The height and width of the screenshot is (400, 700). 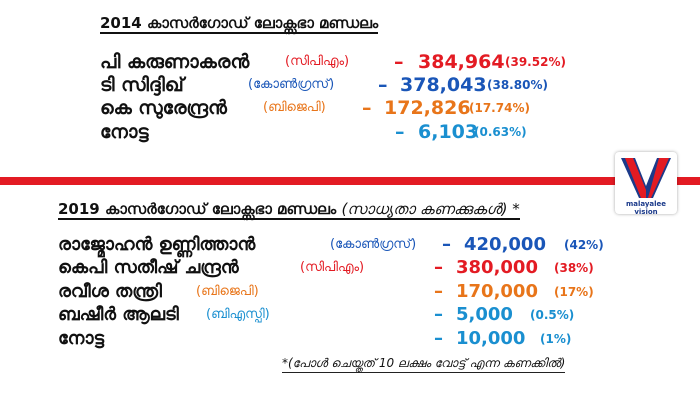 I want to click on vote-percent: (0.5%), so click(x=552, y=315).